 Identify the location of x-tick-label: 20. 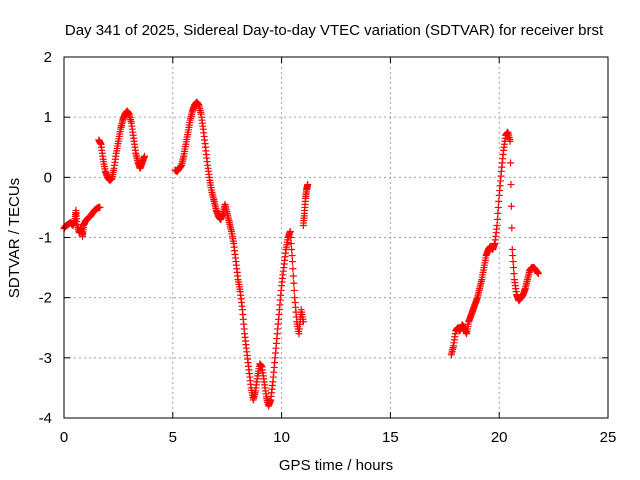
(499, 437).